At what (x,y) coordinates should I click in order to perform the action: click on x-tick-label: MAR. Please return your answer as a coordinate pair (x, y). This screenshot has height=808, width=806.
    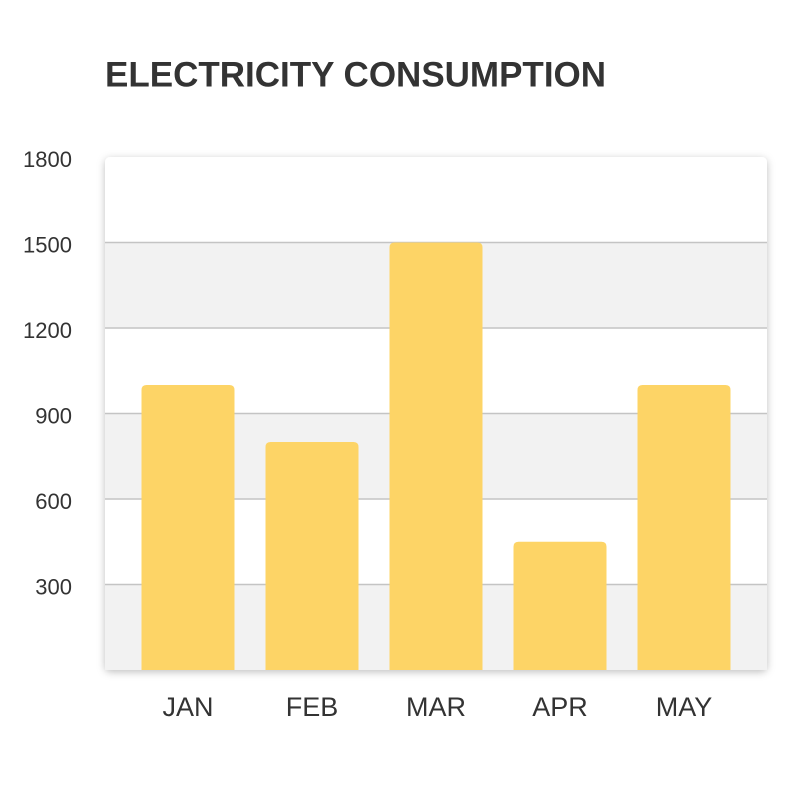
    Looking at the image, I should click on (436, 707).